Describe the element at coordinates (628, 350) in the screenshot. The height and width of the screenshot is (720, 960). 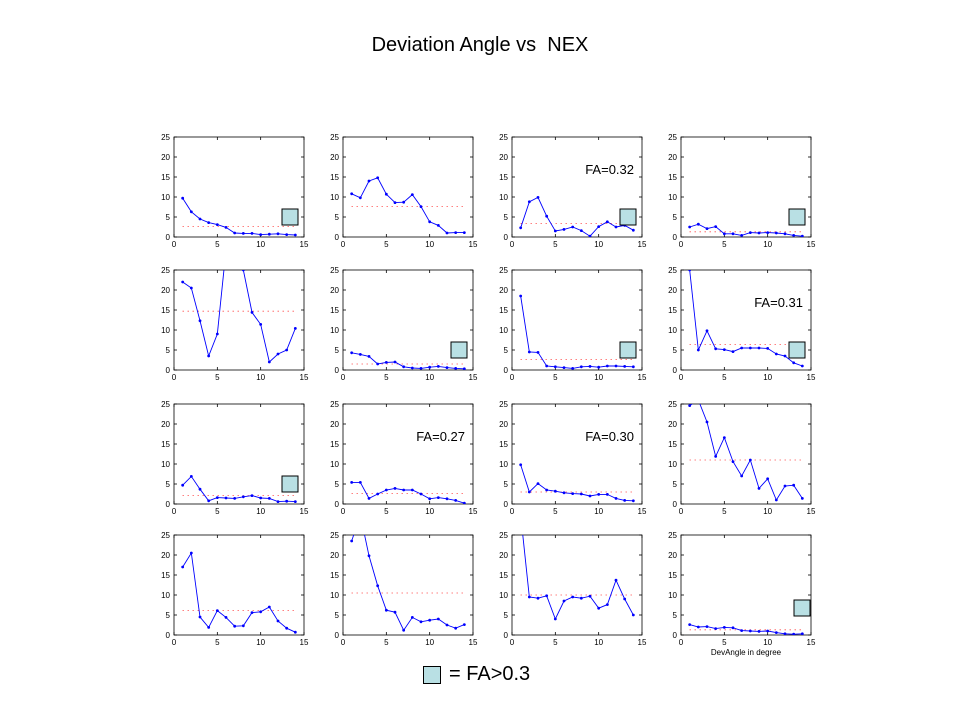
I see `fa-highlight-box` at that location.